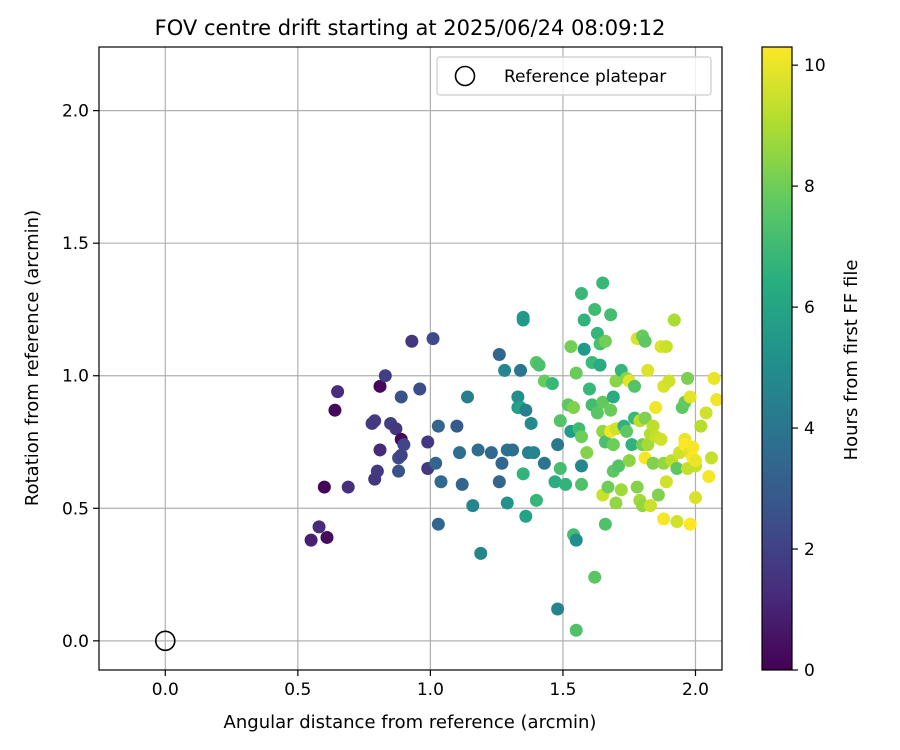  What do you see at coordinates (809, 368) in the screenshot?
I see `colorbar-ticks: 0 2 4 6 8 10` at bounding box center [809, 368].